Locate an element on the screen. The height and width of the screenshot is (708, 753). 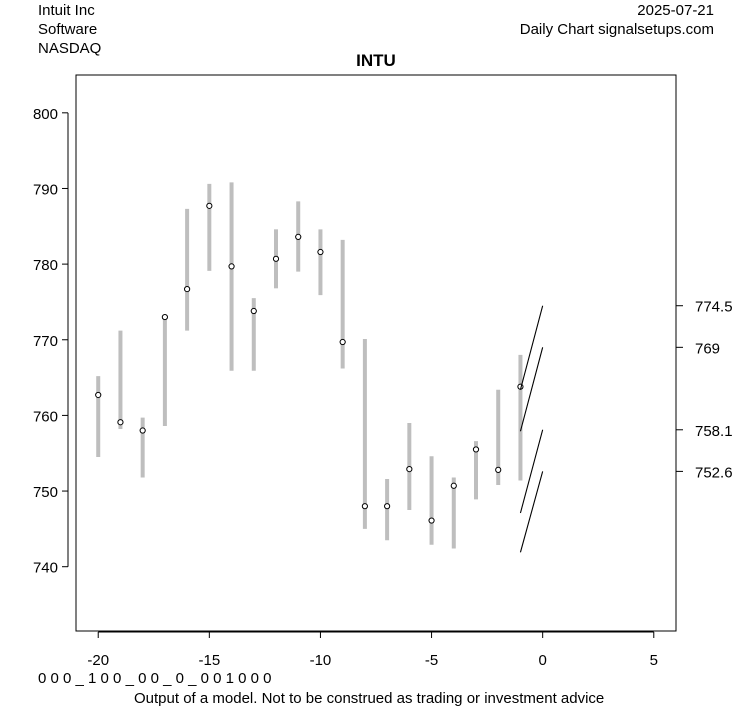
x-tick-label: -10 is located at coordinates (321, 660).